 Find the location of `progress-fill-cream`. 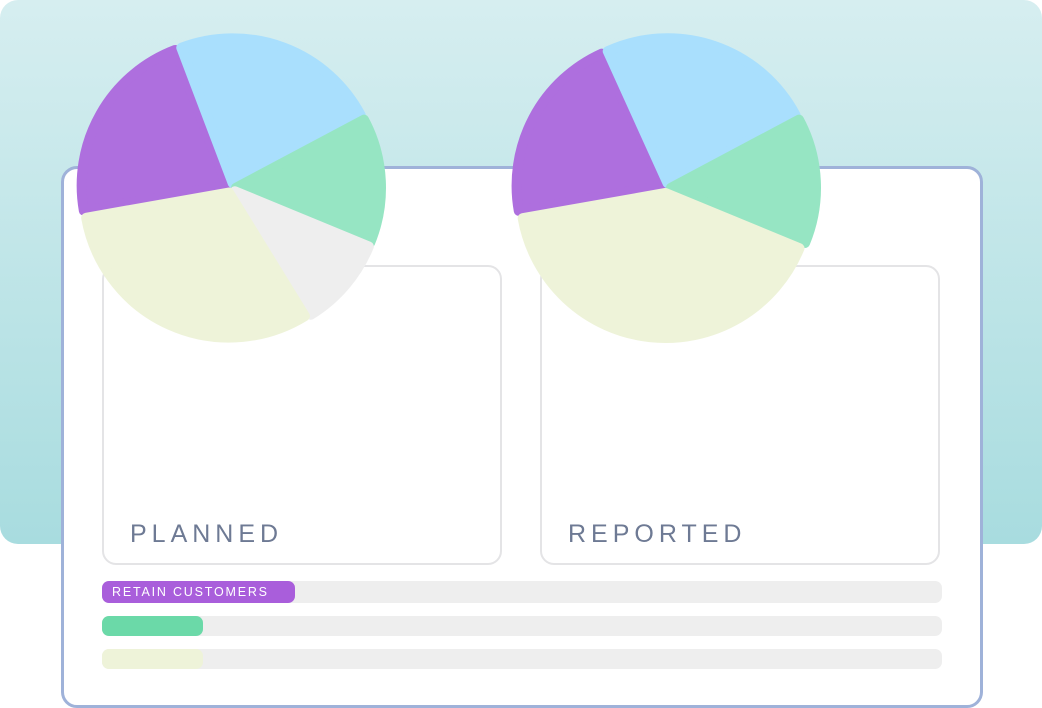

progress-fill-cream is located at coordinates (152, 659).